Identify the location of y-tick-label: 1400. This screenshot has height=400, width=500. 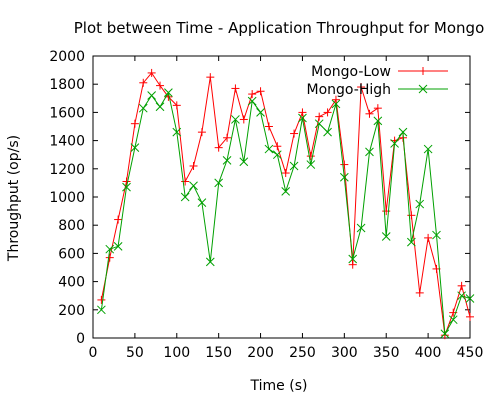
(67, 142).